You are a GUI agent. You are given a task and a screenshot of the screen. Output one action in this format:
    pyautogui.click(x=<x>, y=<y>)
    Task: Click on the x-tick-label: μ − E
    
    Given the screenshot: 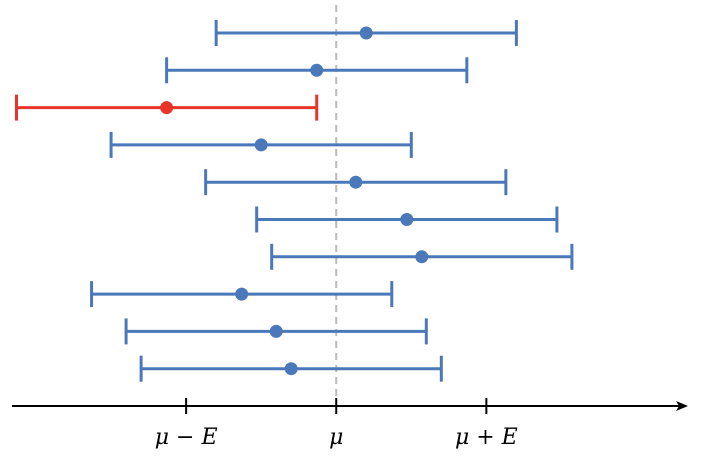 What is the action you would take?
    pyautogui.click(x=186, y=437)
    